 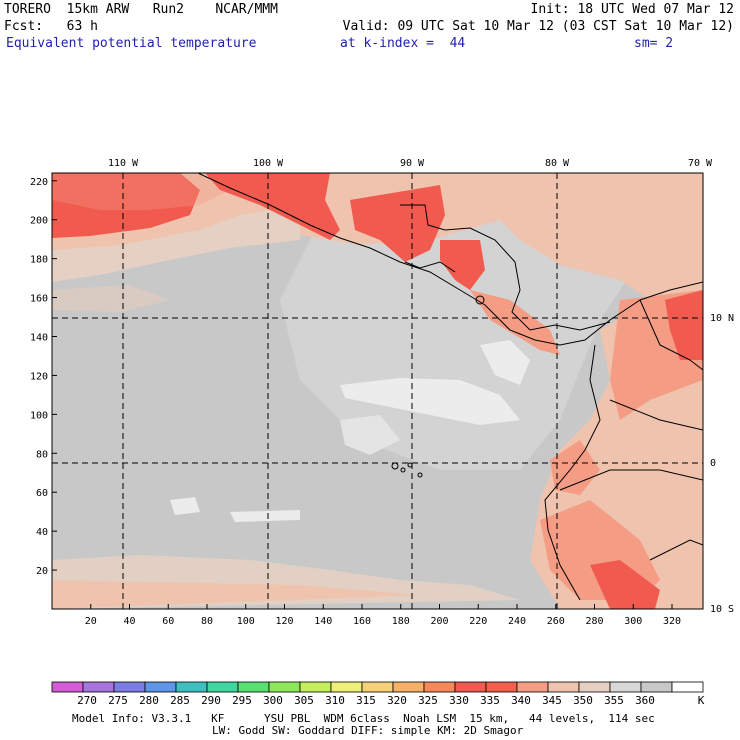 I want to click on y-tick-label: 60, so click(x=42, y=493).